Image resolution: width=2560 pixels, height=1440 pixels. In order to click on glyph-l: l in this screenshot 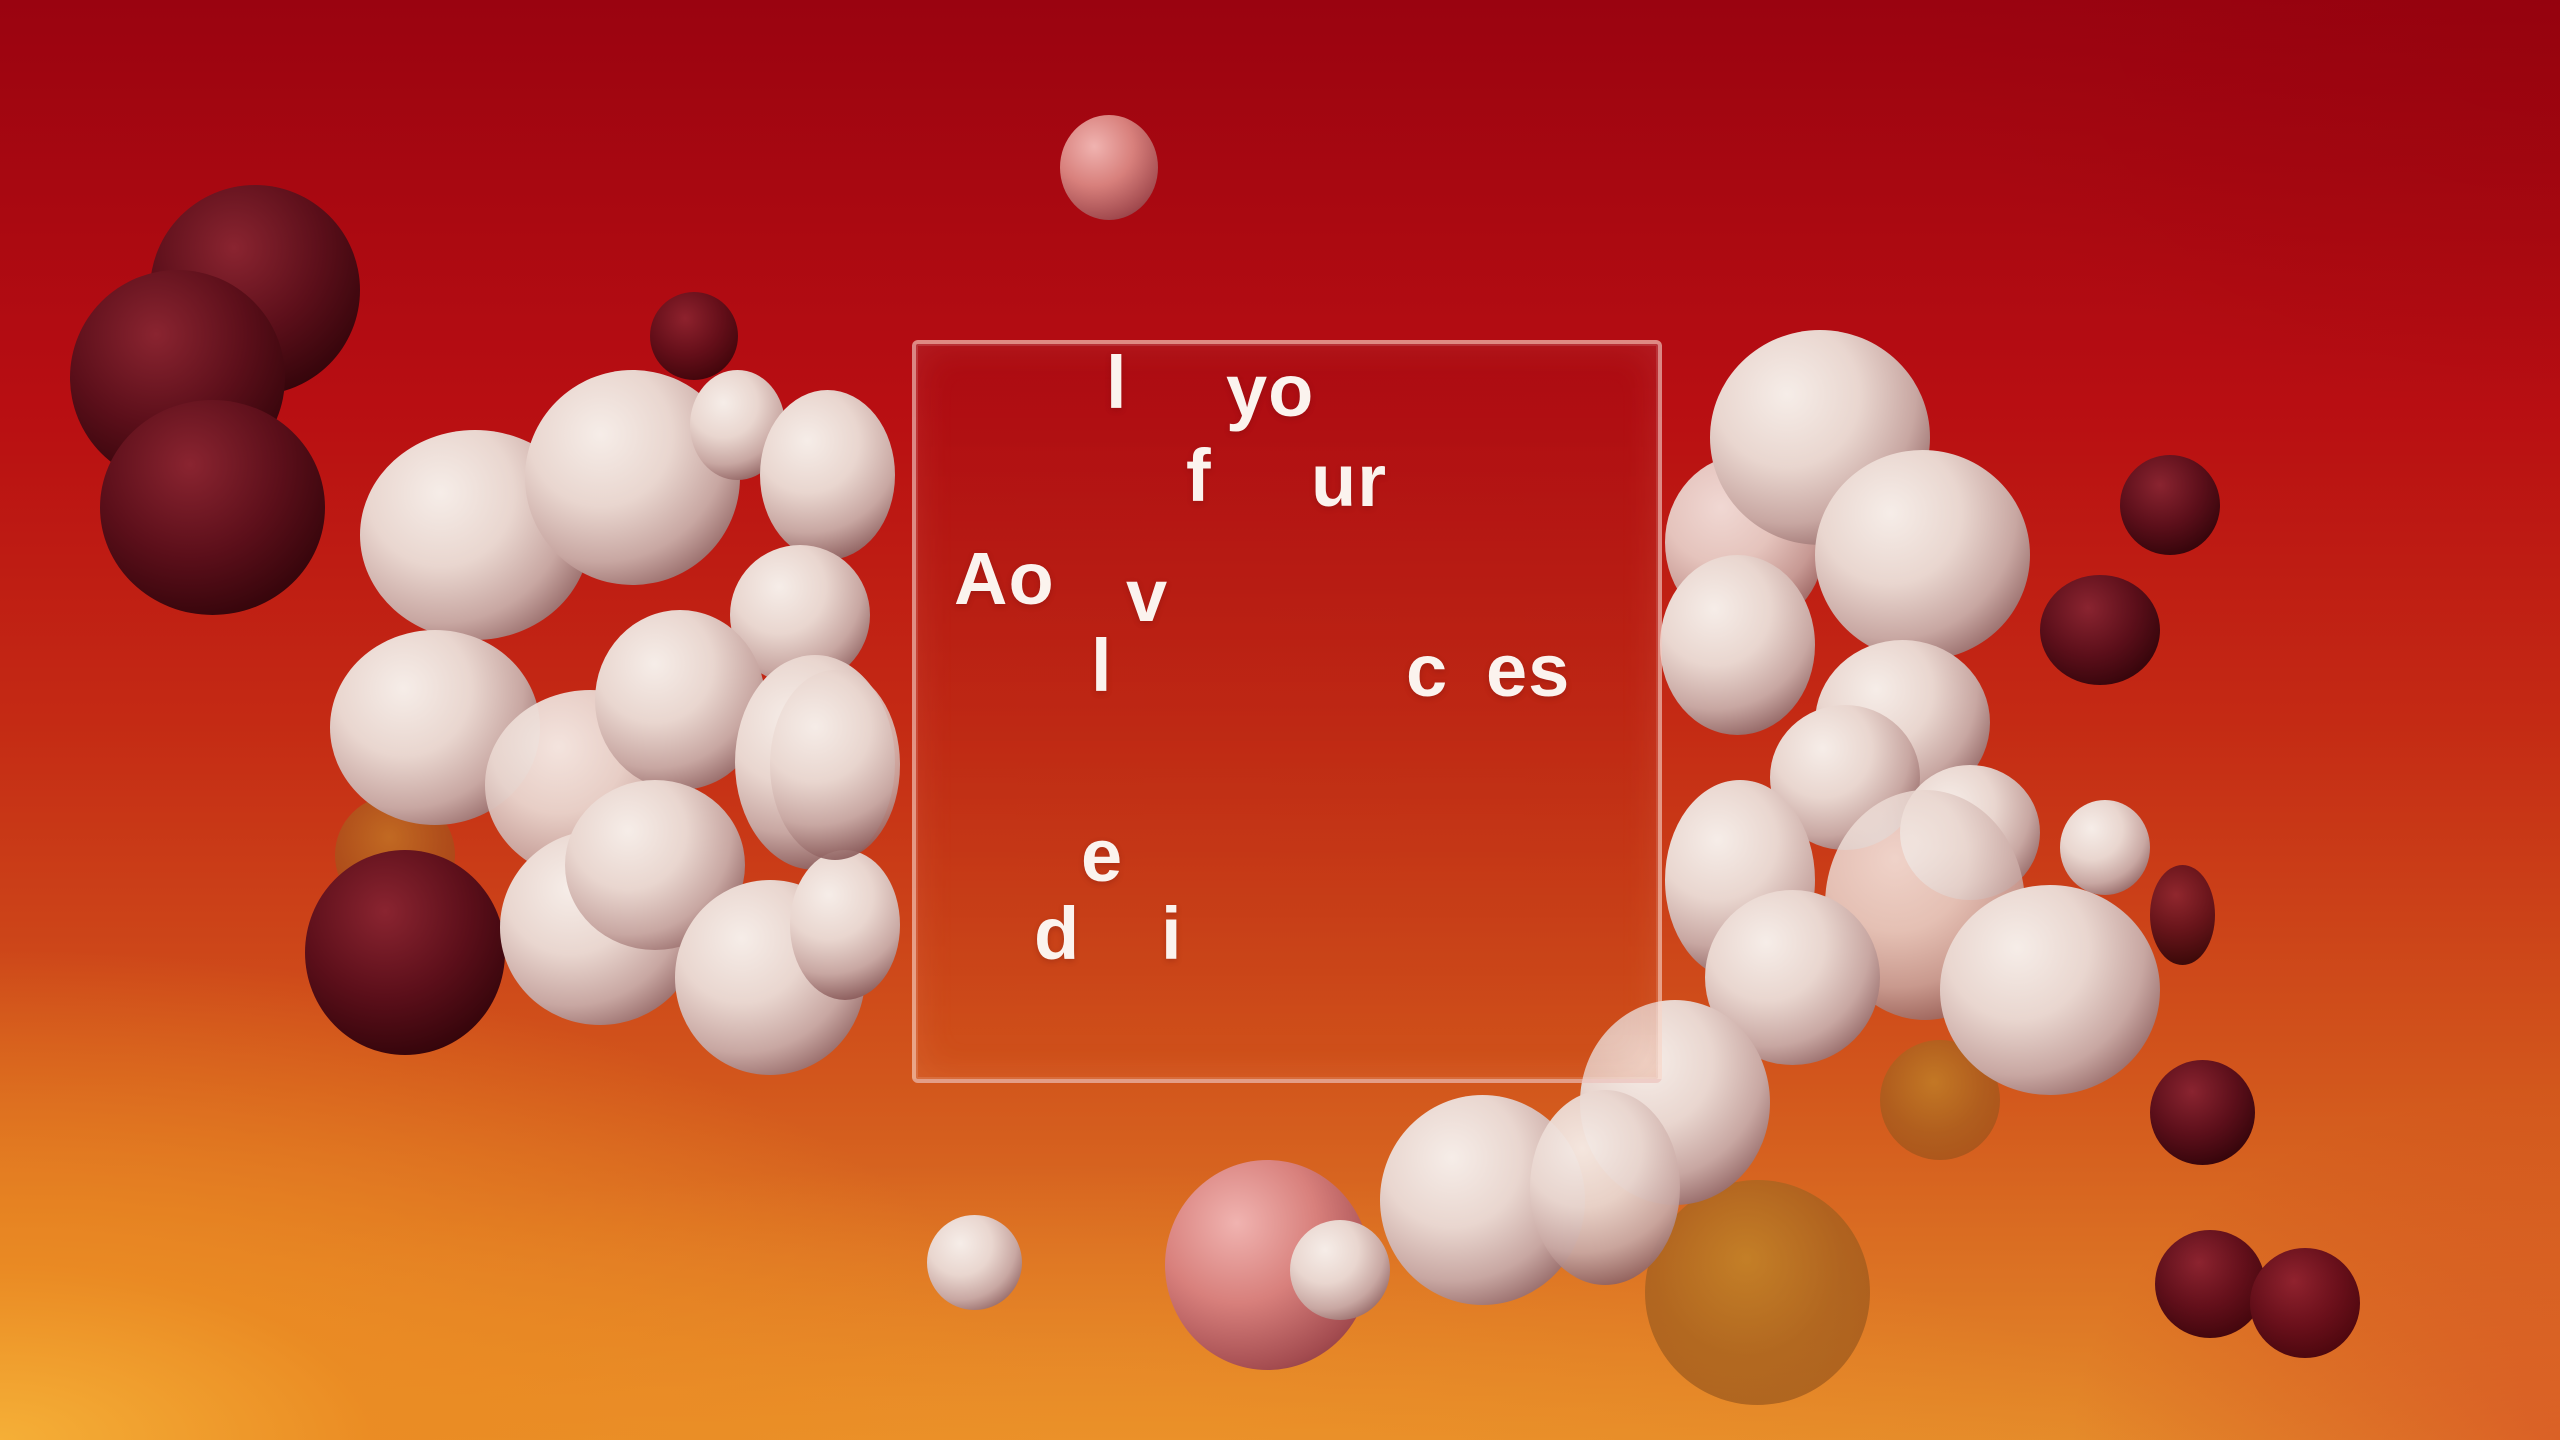, I will do `click(1117, 382)`.